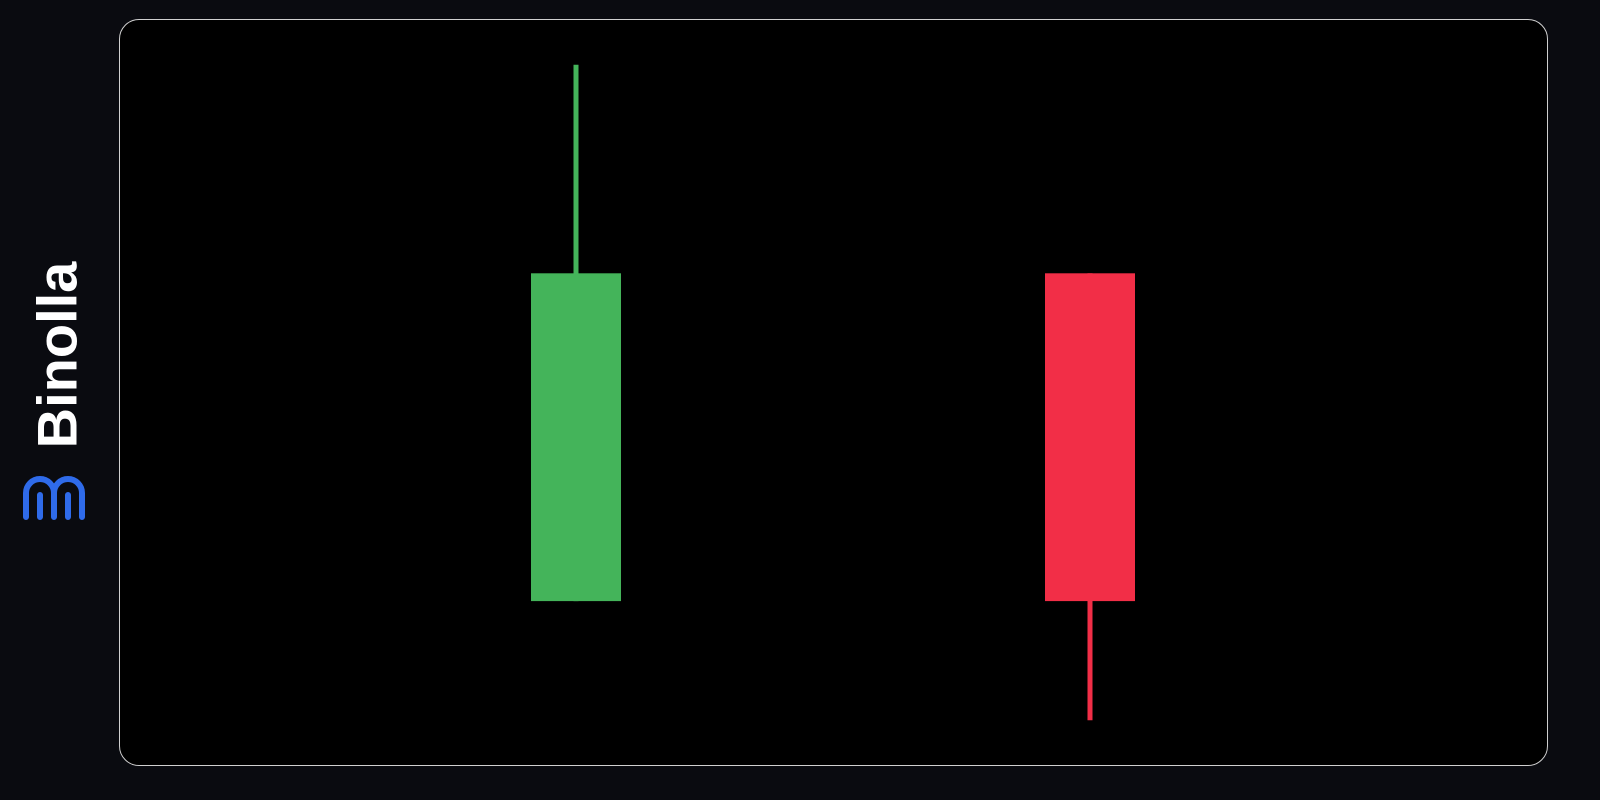 The image size is (1600, 800). I want to click on candle-bullish, so click(576, 333).